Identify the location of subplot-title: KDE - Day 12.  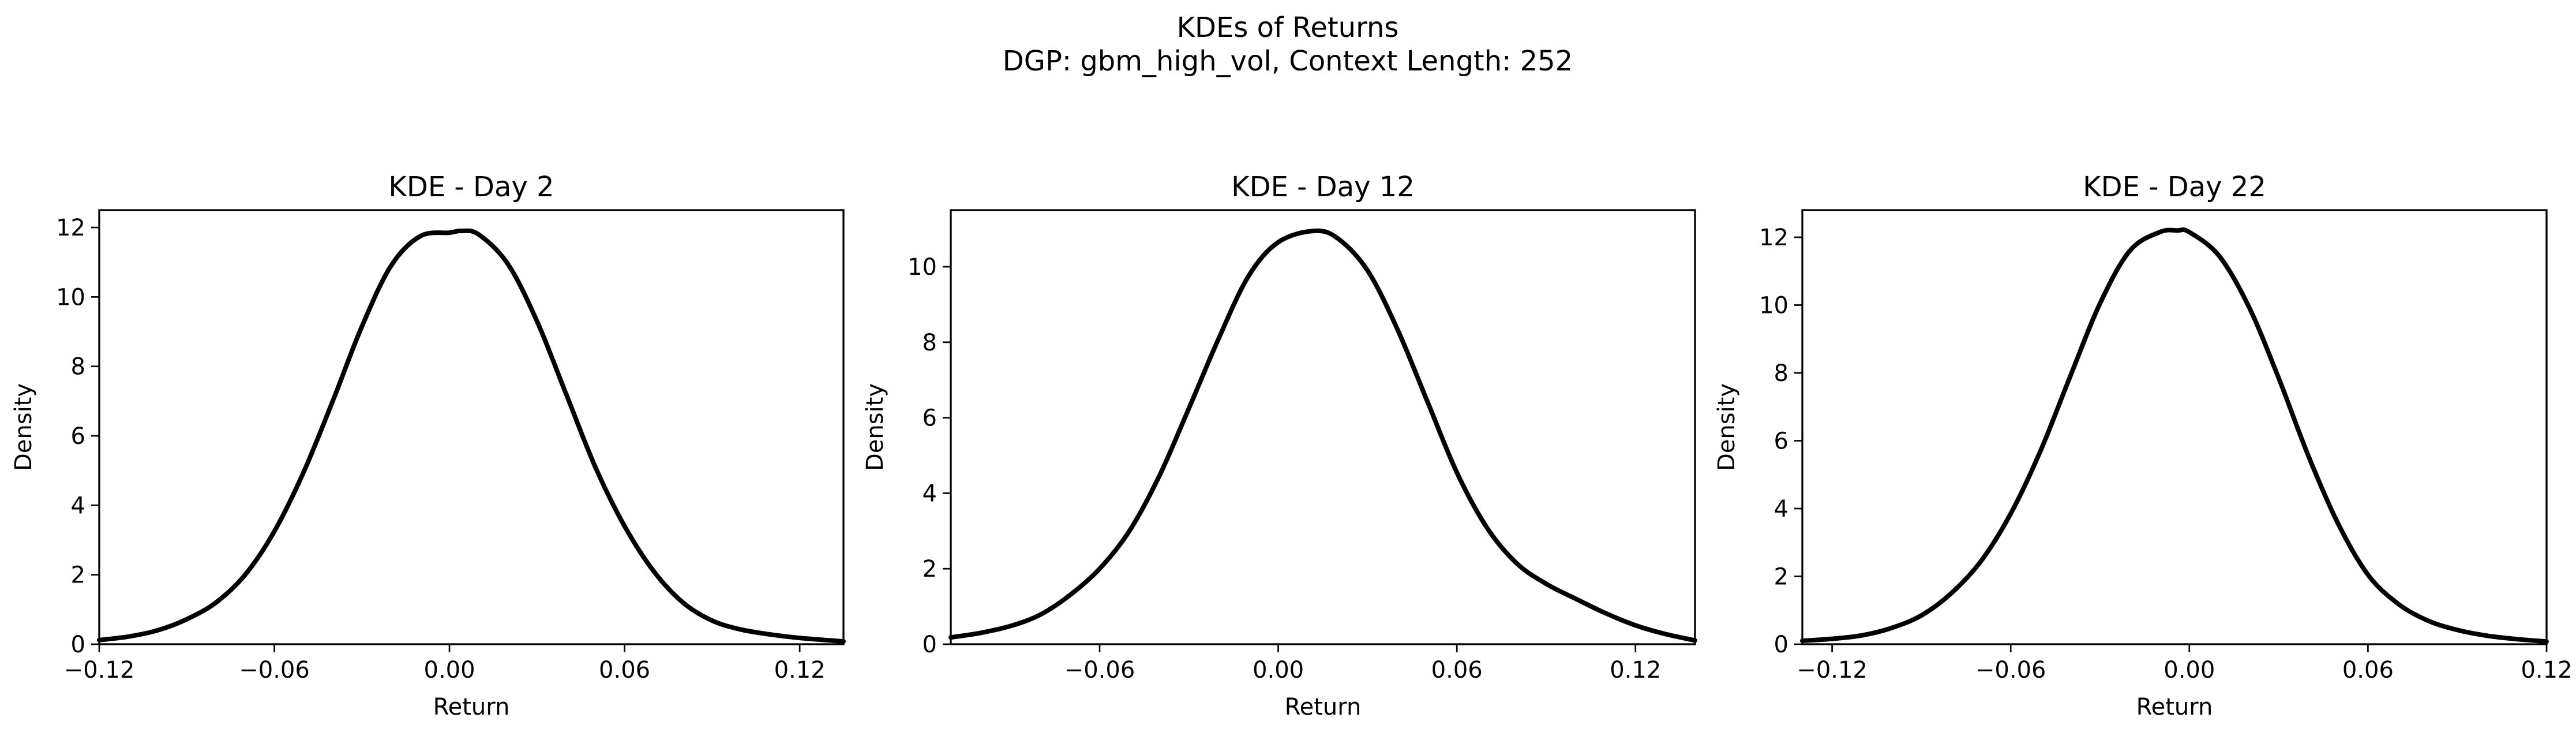
(1323, 187).